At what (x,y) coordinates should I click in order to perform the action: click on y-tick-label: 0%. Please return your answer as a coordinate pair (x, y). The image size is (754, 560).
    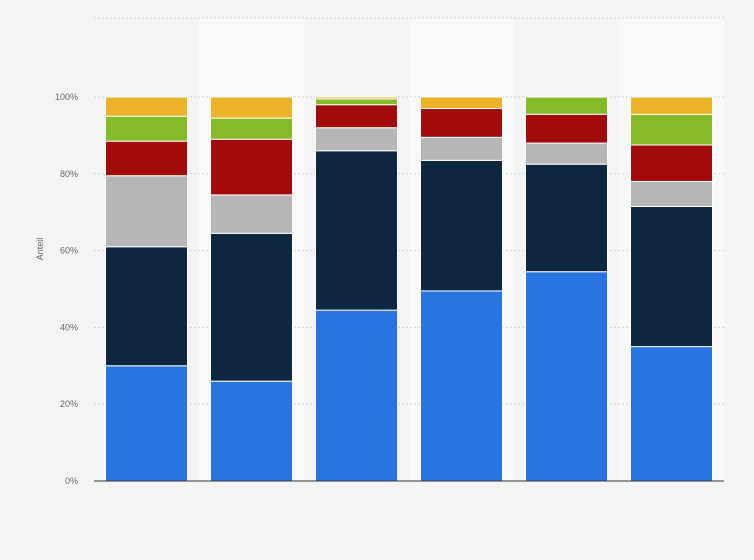
    Looking at the image, I should click on (71, 481).